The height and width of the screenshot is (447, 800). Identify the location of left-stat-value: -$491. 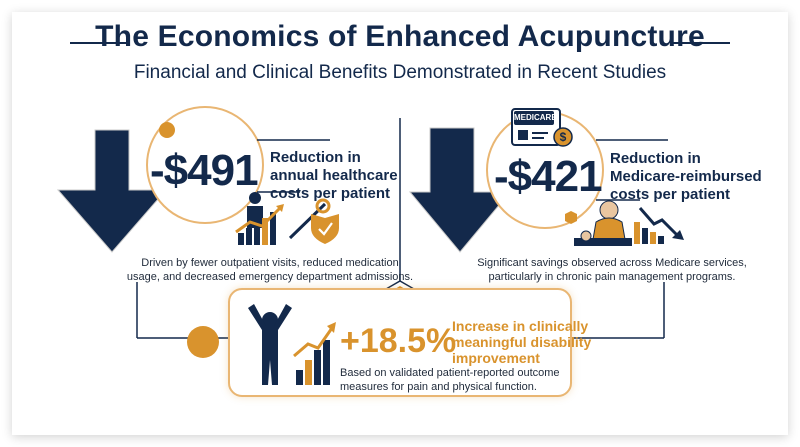
(204, 170).